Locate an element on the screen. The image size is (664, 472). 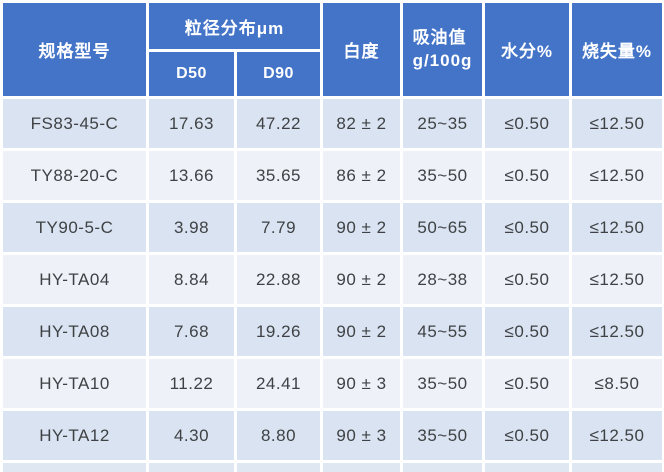
cell-d90: 35.65 is located at coordinates (278, 175).